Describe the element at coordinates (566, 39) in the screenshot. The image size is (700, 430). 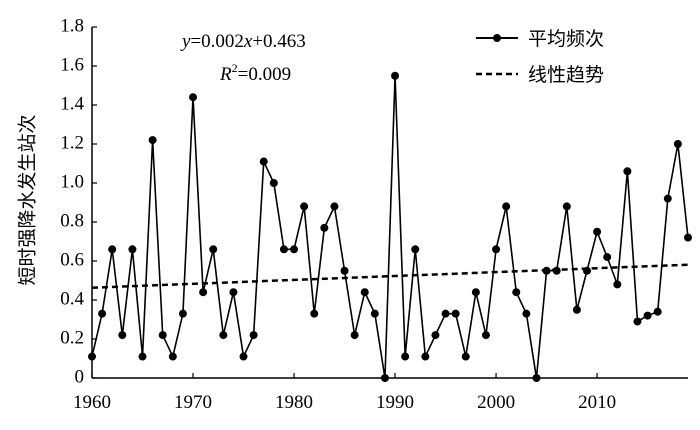
I see `legend-label-average: 平均频次` at that location.